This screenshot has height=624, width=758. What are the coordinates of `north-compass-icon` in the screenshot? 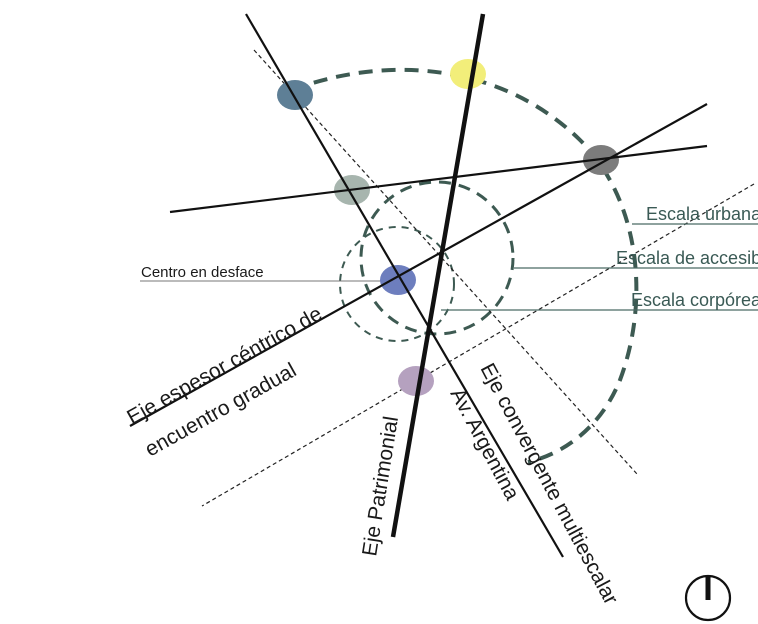 It's located at (708, 598).